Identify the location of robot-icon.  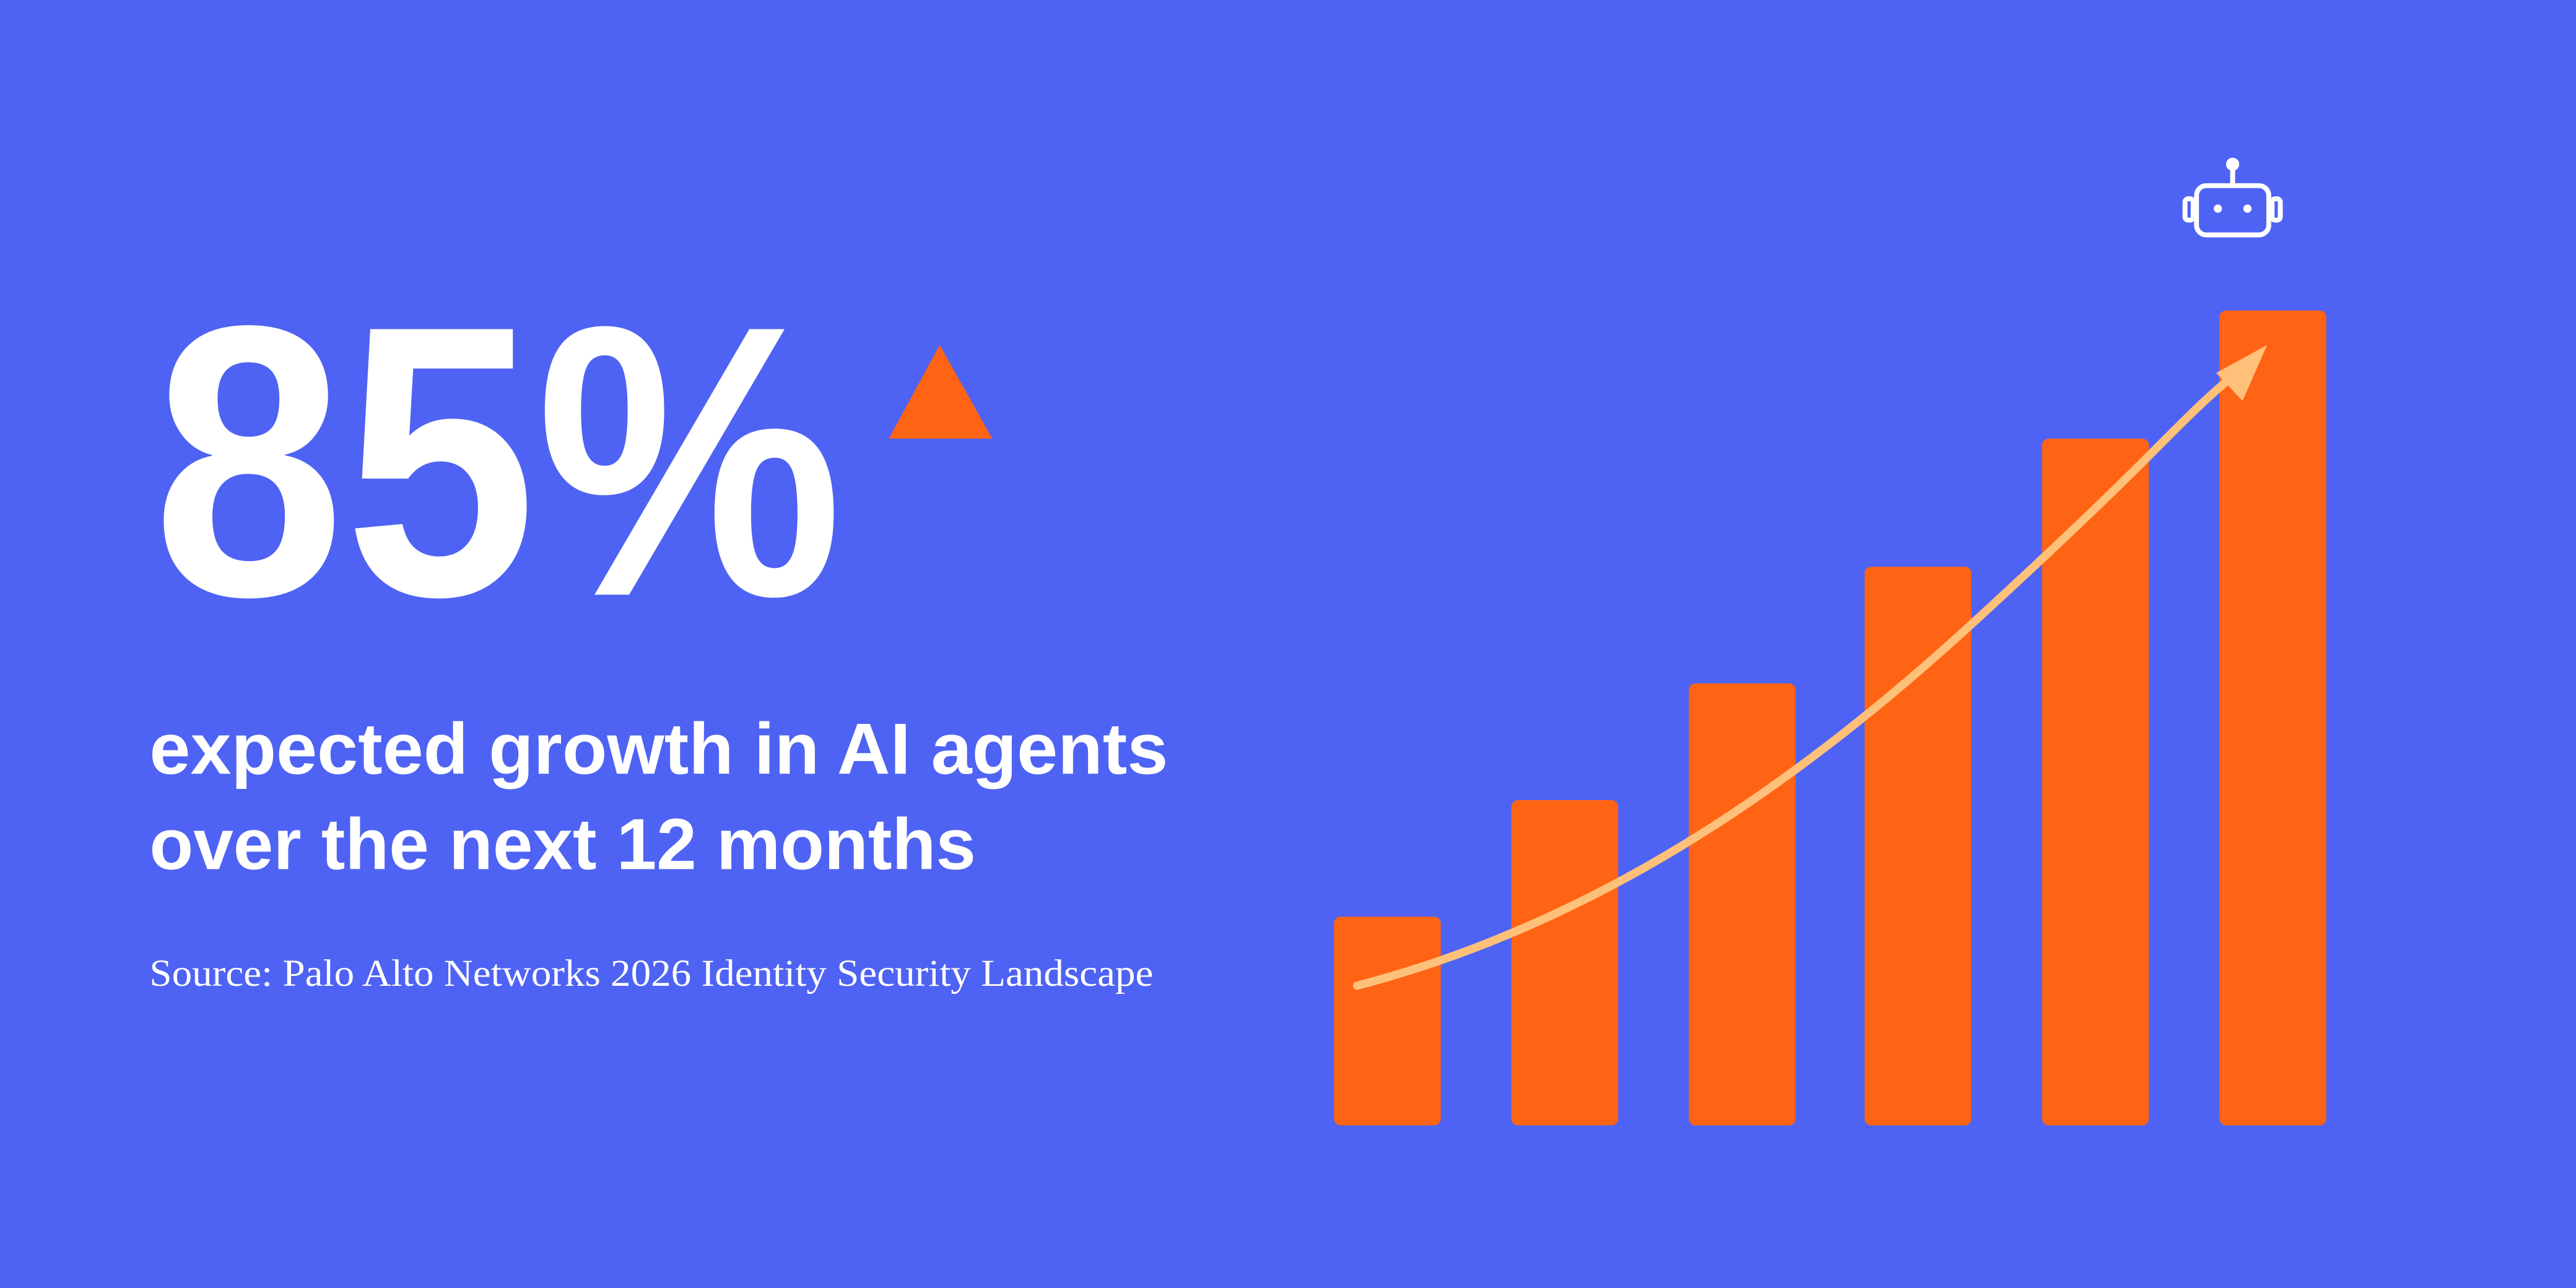
(2232, 197).